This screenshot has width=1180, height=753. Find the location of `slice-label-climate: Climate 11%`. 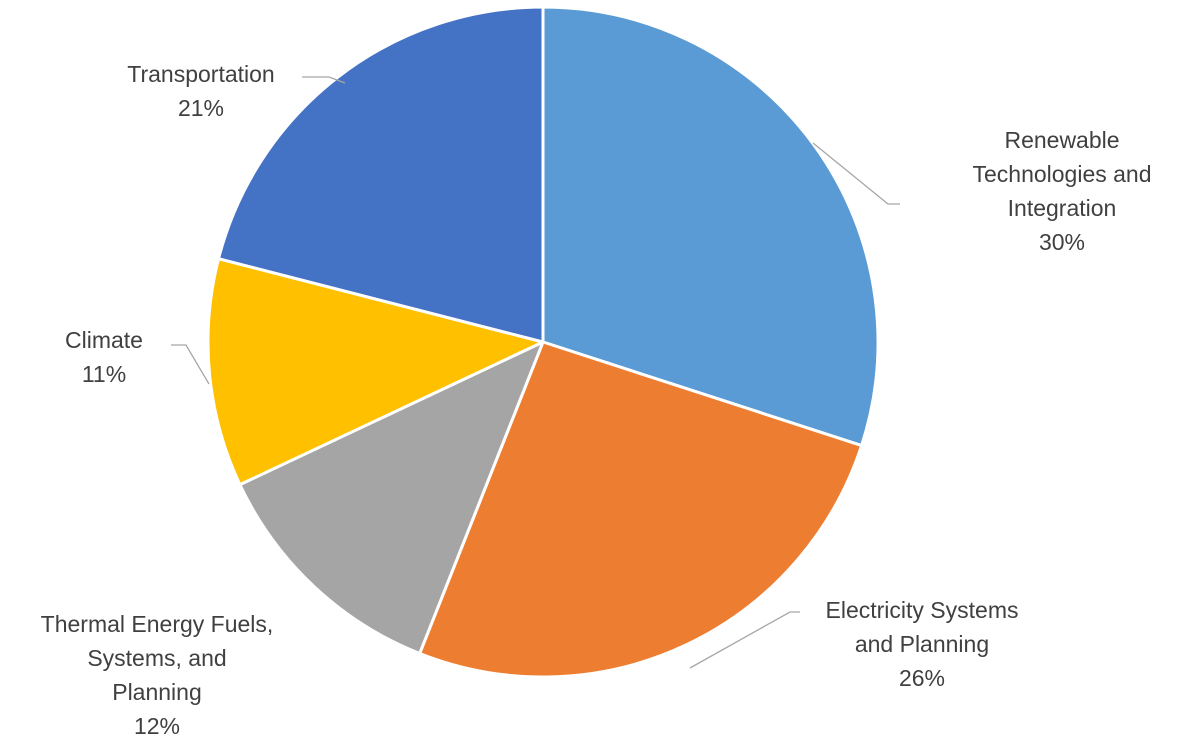

slice-label-climate: Climate 11% is located at coordinates (104, 357).